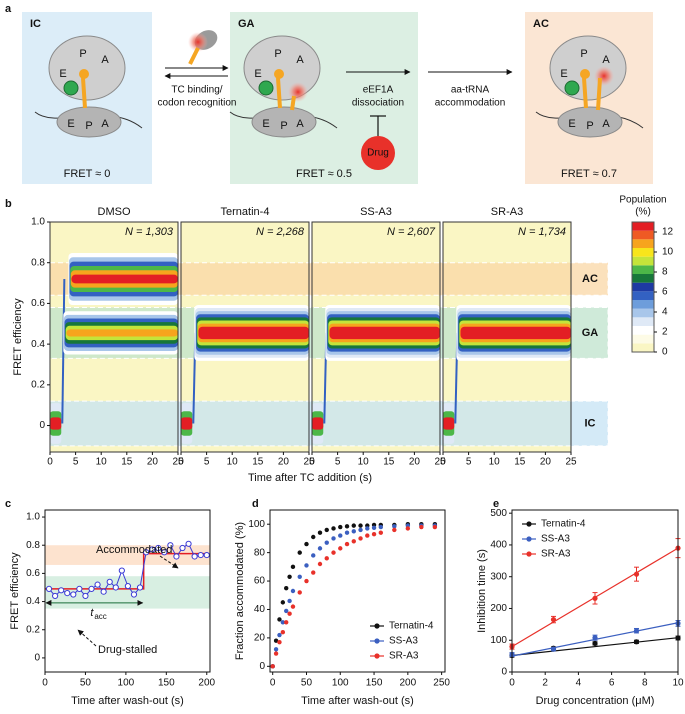 This screenshot has height=714, width=685. I want to click on legend-label: SS-A3, so click(403, 641).